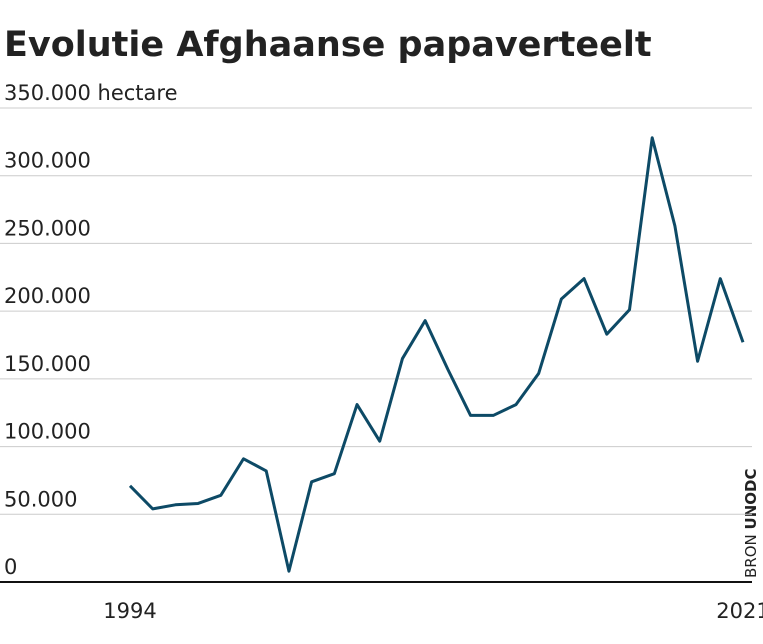 This screenshot has width=763, height=644. I want to click on source-name: UNODC, so click(751, 499).